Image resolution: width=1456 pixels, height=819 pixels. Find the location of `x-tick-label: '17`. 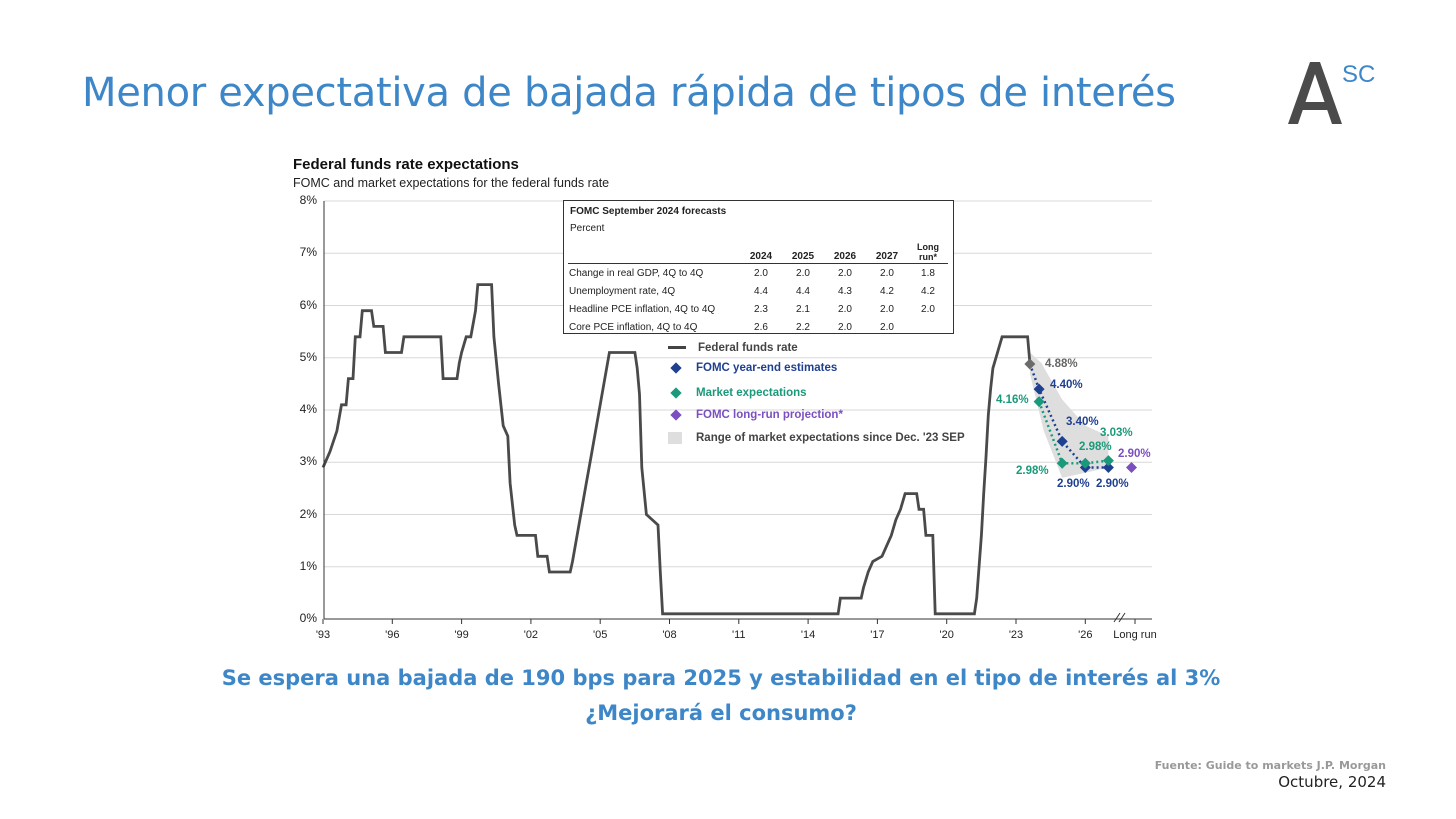

x-tick-label: '17 is located at coordinates (877, 635).